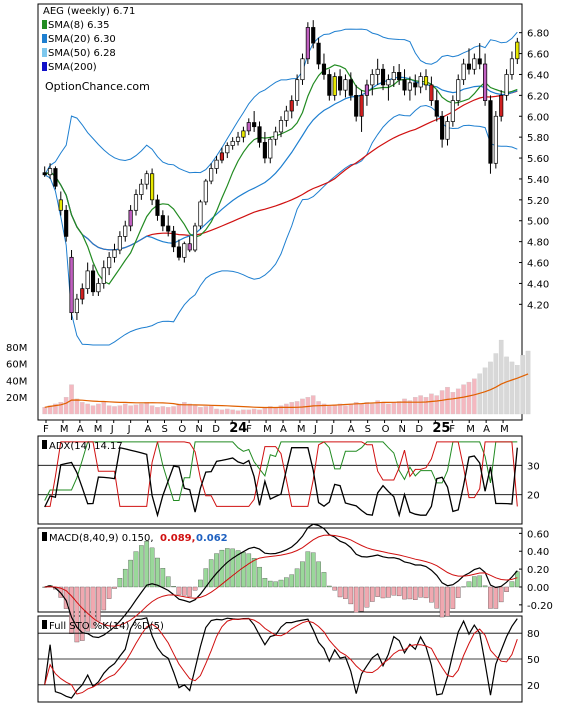 This screenshot has height=710, width=566. What do you see at coordinates (177, 538) in the screenshot?
I see `macd-signal-value: 0.089,` at bounding box center [177, 538].